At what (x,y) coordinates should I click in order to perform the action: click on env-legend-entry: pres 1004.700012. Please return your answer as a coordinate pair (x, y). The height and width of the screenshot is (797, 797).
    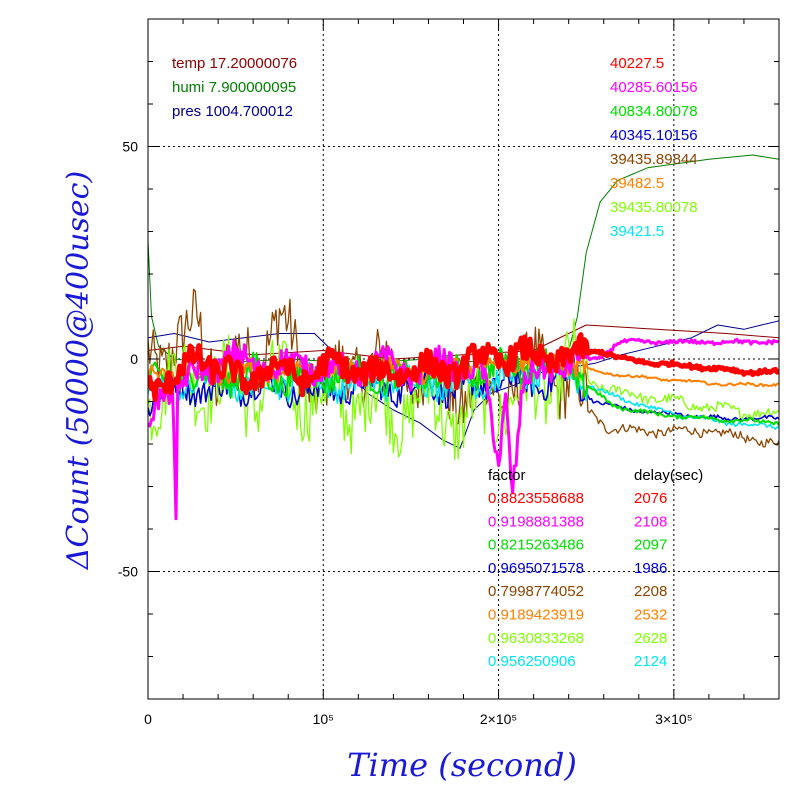
    Looking at the image, I should click on (232, 111).